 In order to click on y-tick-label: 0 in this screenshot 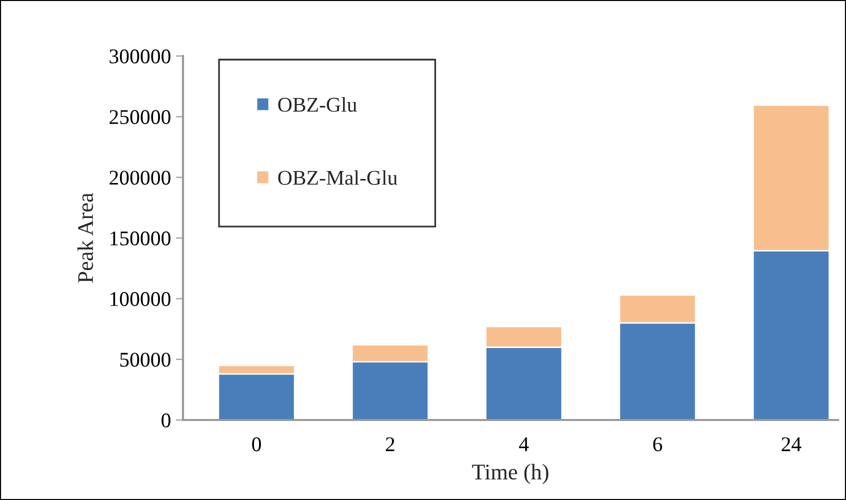, I will do `click(166, 420)`.